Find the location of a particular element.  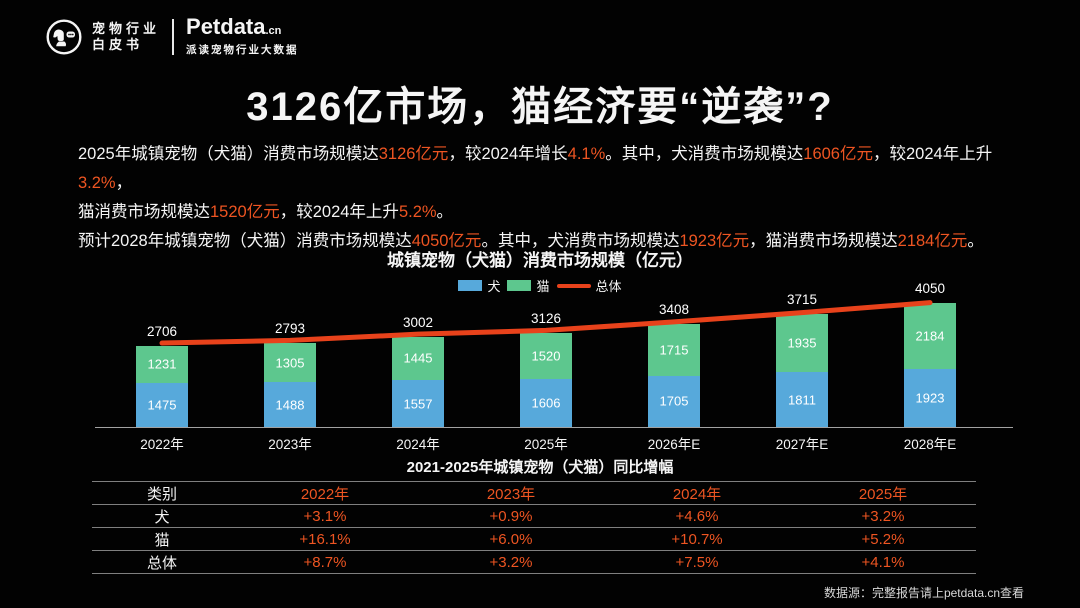

bar-legend-swatch-icon is located at coordinates (519, 285).